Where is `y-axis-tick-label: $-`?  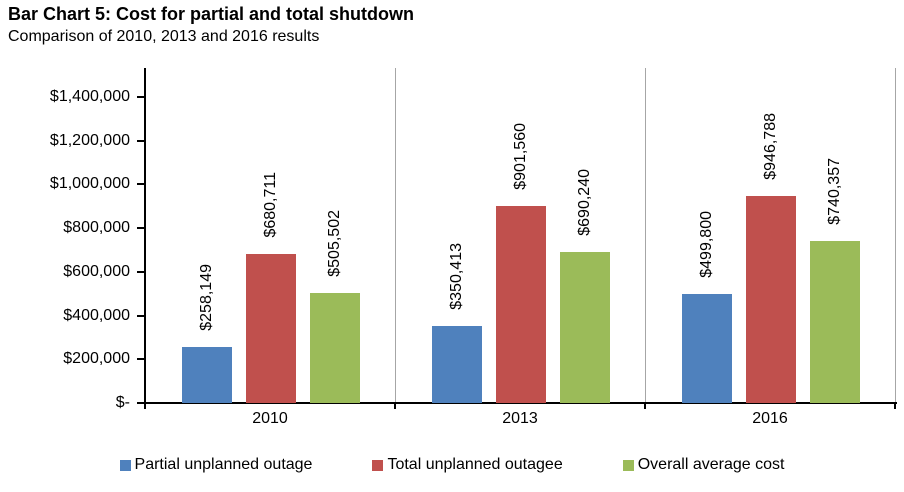
y-axis-tick-label: $- is located at coordinates (122, 402).